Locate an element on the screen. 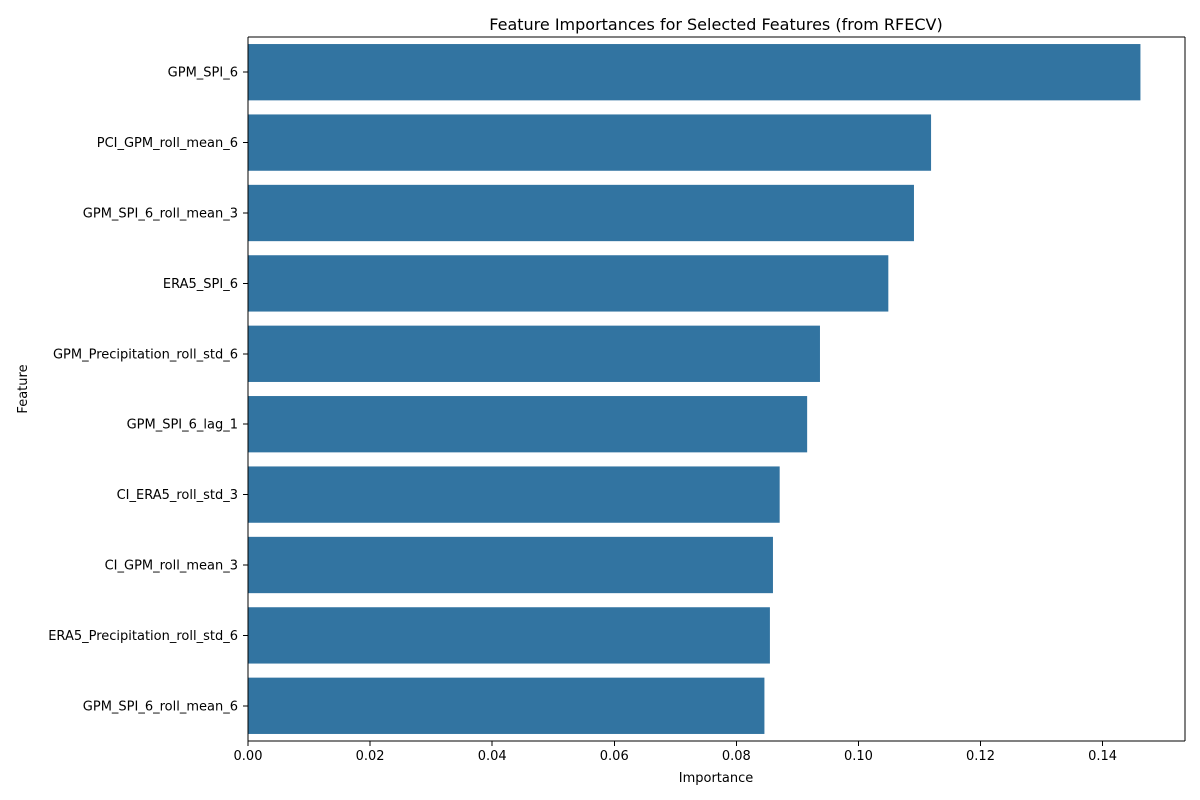  x-tick-label-6: 0.10 is located at coordinates (858, 756).